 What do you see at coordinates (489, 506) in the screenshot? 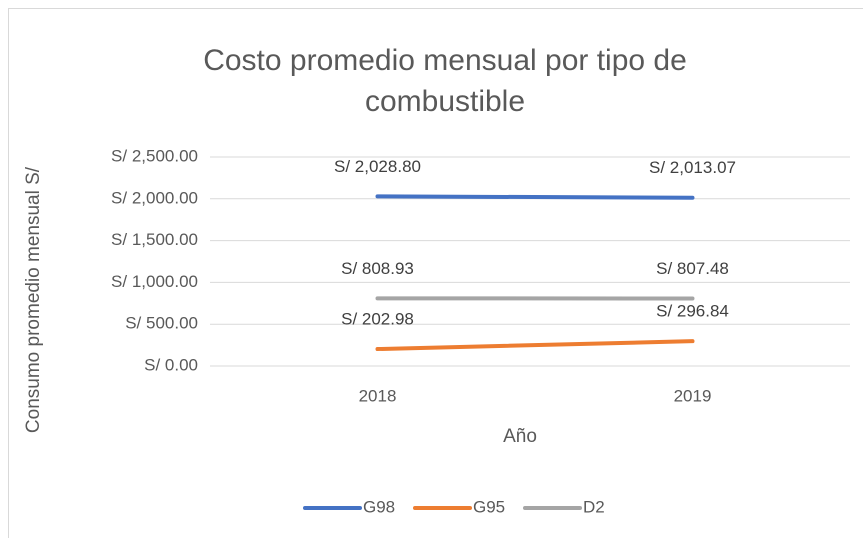
I see `legend-label: G95` at bounding box center [489, 506].